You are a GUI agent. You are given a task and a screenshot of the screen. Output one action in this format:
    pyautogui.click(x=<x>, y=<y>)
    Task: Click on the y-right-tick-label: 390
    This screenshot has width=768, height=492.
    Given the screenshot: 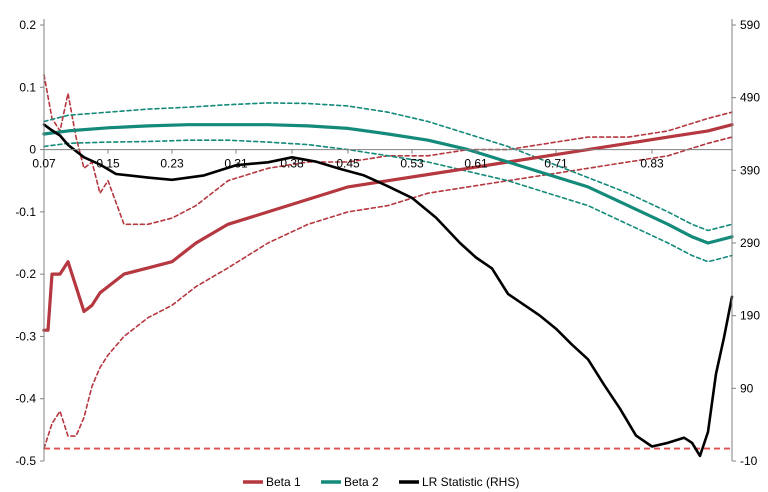 What is the action you would take?
    pyautogui.click(x=750, y=170)
    